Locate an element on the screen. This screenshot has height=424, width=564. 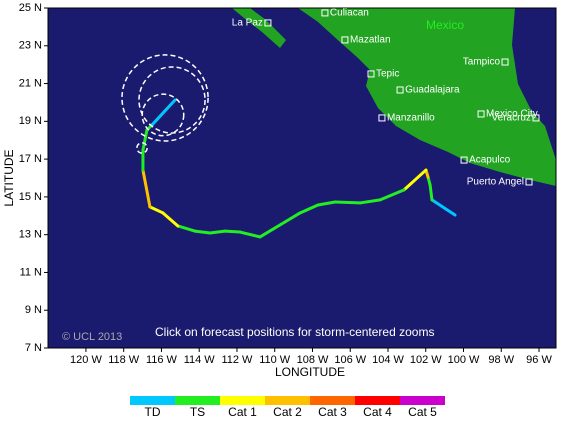
x-tick-label: 114 W is located at coordinates (200, 360).